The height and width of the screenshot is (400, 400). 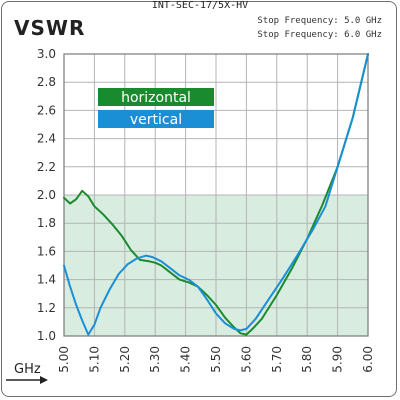 What do you see at coordinates (368, 359) in the screenshot?
I see `x-tick-label: 6.00` at bounding box center [368, 359].